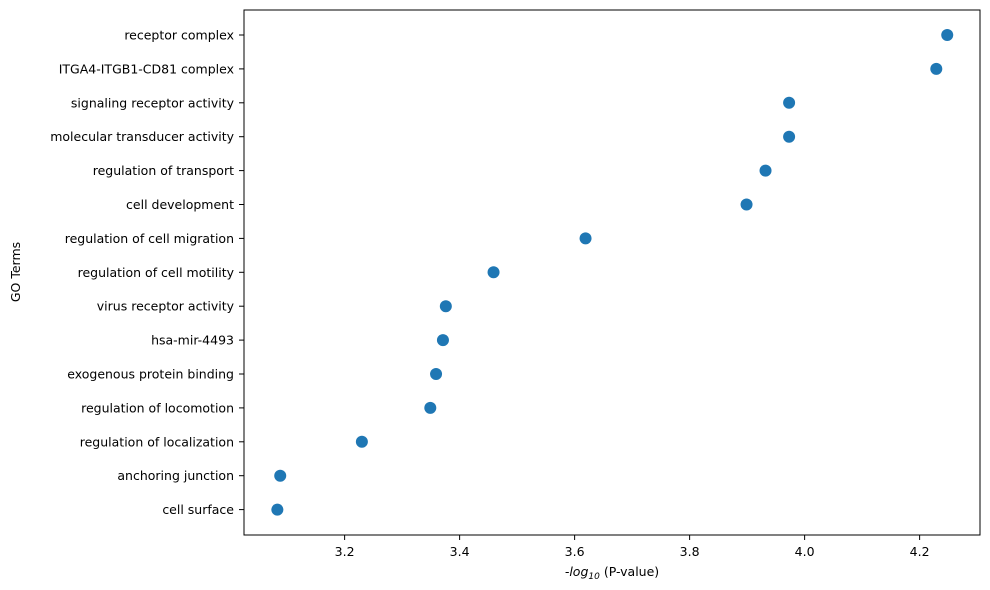  Describe the element at coordinates (150, 374) in the screenshot. I see `y-tick-label: exogenous protein binding` at that location.